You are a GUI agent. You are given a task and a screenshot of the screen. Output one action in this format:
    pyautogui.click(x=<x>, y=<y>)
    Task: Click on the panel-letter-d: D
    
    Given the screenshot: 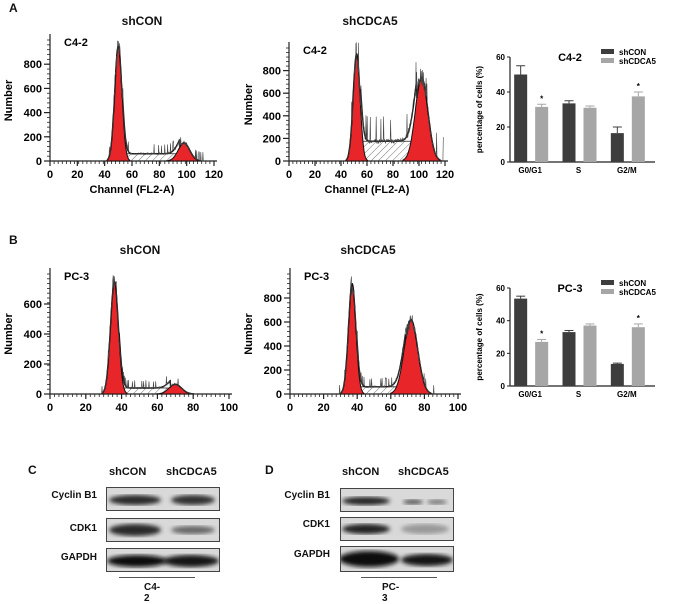 What is the action you would take?
    pyautogui.click(x=269, y=470)
    